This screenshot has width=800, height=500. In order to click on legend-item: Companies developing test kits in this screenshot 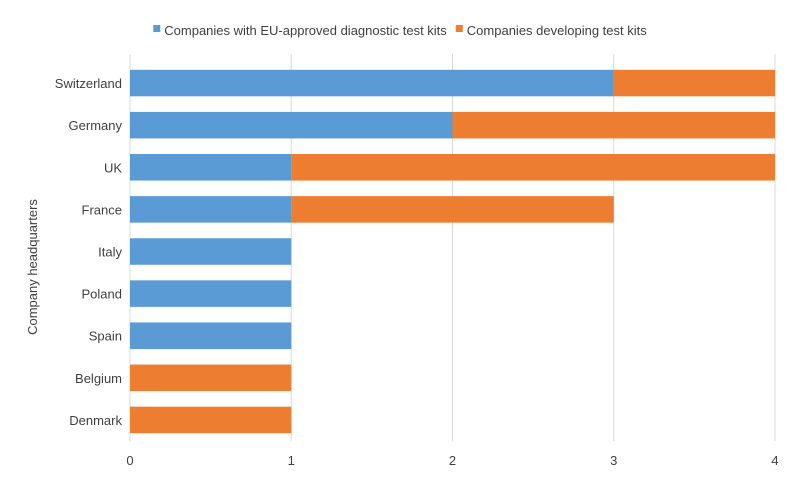, I will do `click(551, 30)`.